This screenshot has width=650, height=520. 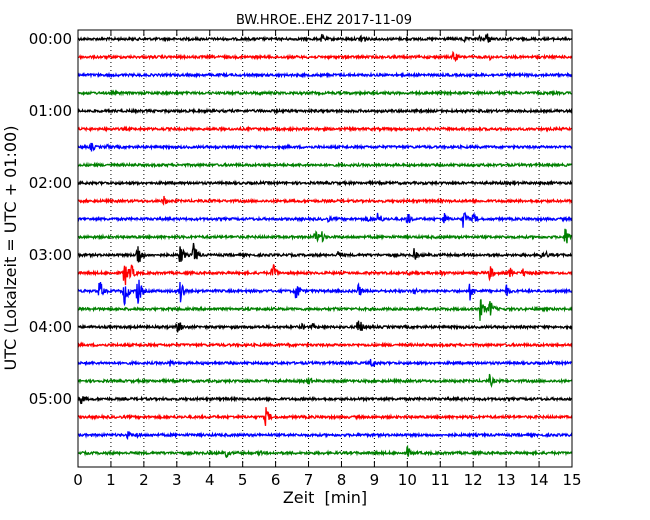 I want to click on y-tick-label: 01:00, so click(x=50, y=111).